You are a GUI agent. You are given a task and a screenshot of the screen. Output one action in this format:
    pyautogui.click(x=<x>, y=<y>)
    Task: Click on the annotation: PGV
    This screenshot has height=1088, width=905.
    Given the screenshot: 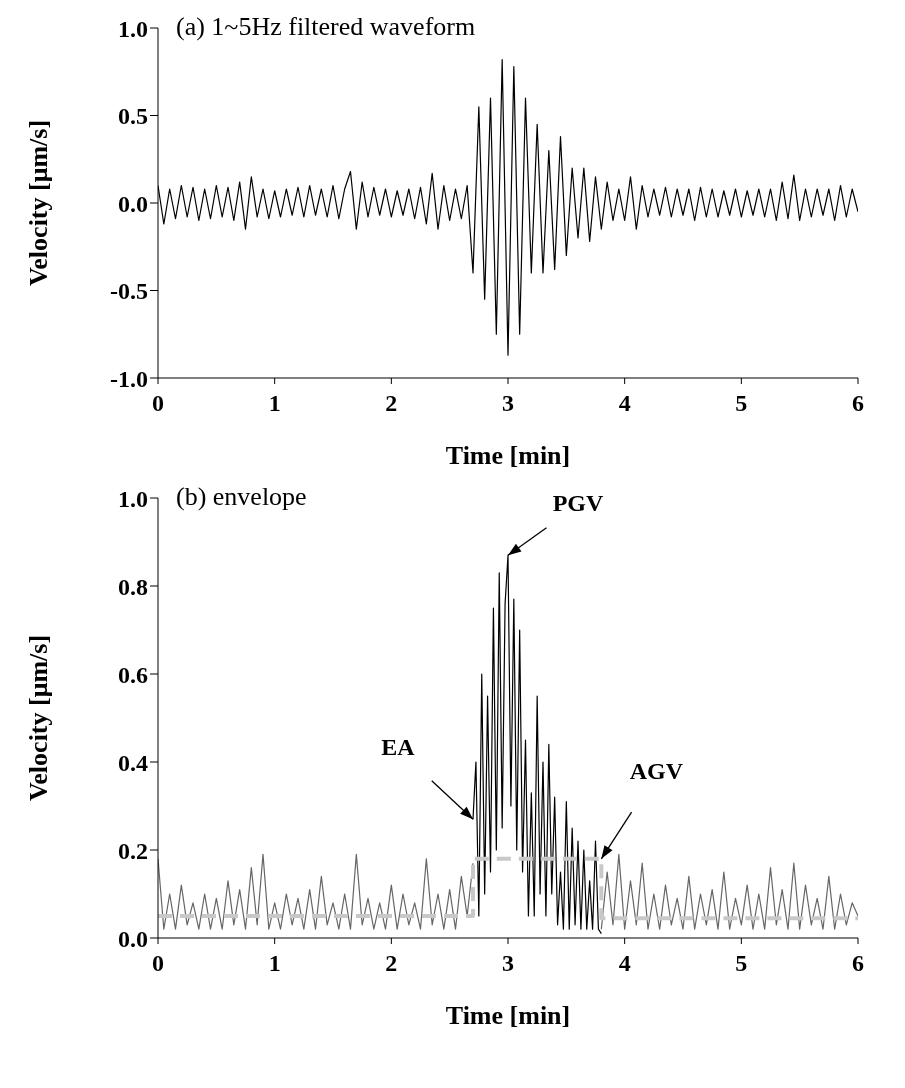 What is the action you would take?
    pyautogui.click(x=578, y=502)
    